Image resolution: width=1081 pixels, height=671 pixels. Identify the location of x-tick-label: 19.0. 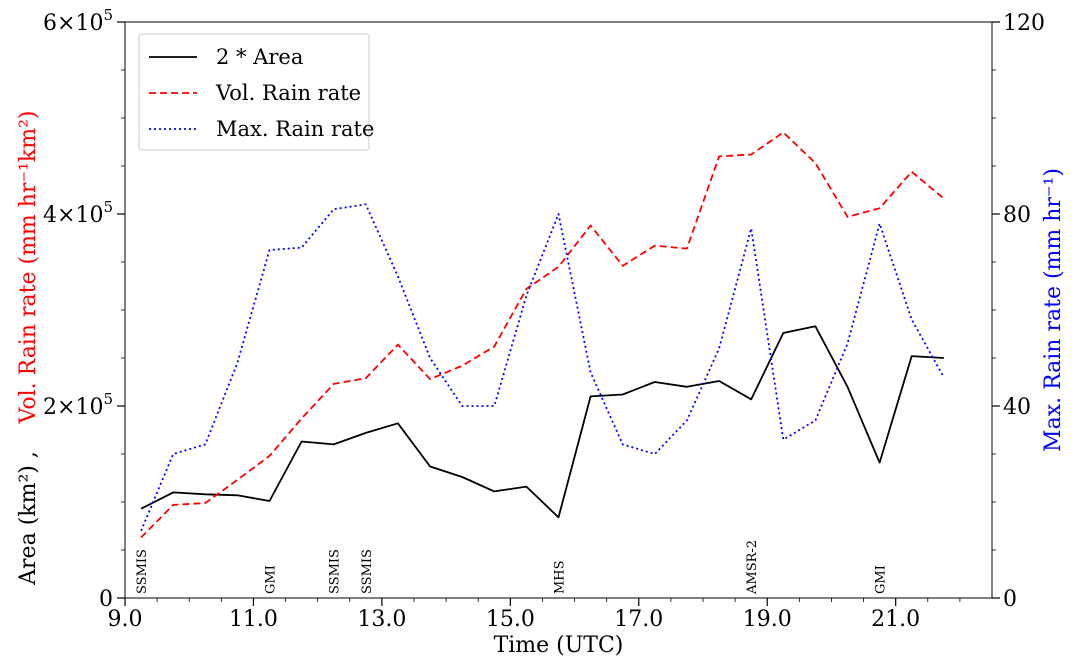
(767, 619).